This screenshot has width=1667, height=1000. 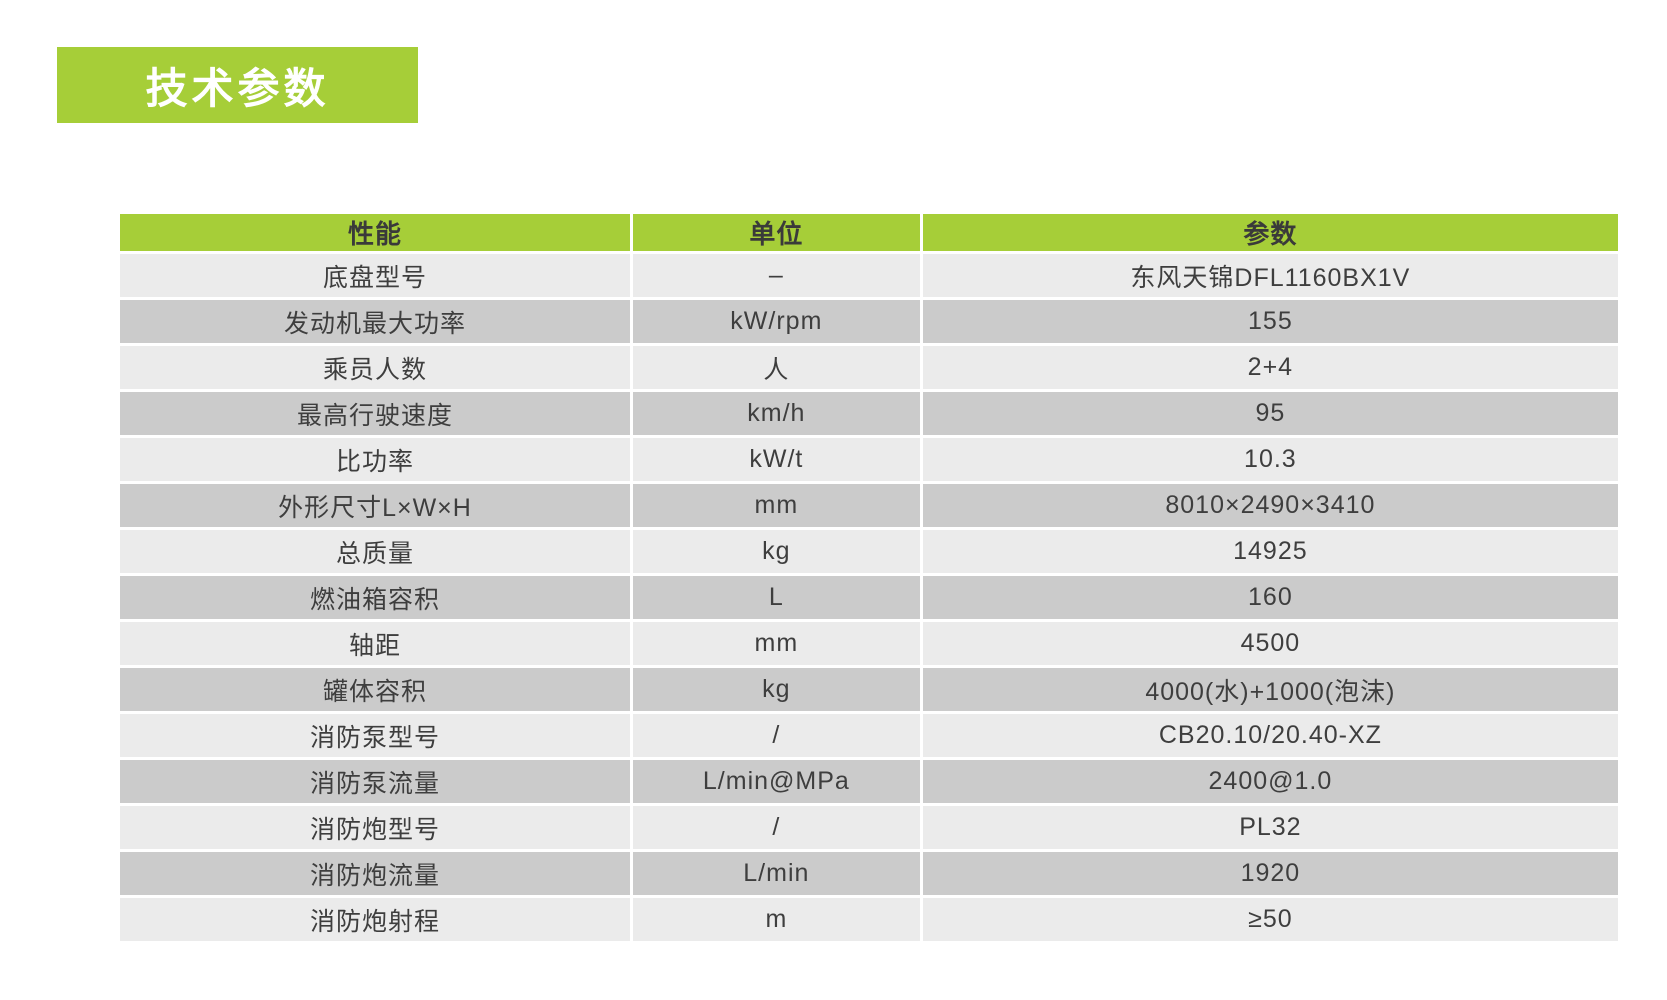 I want to click on table-row-12-unit: L/min@MPa, so click(x=776, y=781).